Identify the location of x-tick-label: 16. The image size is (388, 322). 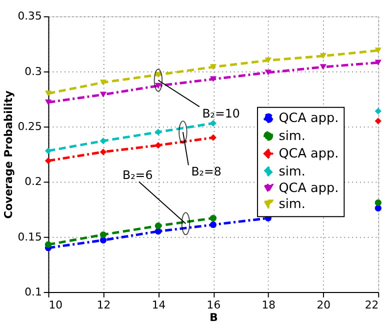
(213, 305).